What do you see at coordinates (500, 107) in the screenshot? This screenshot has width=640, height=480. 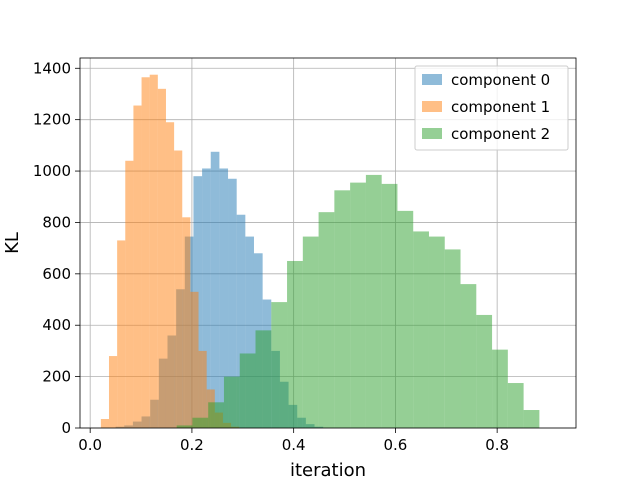 I see `legend-label: component 1` at bounding box center [500, 107].